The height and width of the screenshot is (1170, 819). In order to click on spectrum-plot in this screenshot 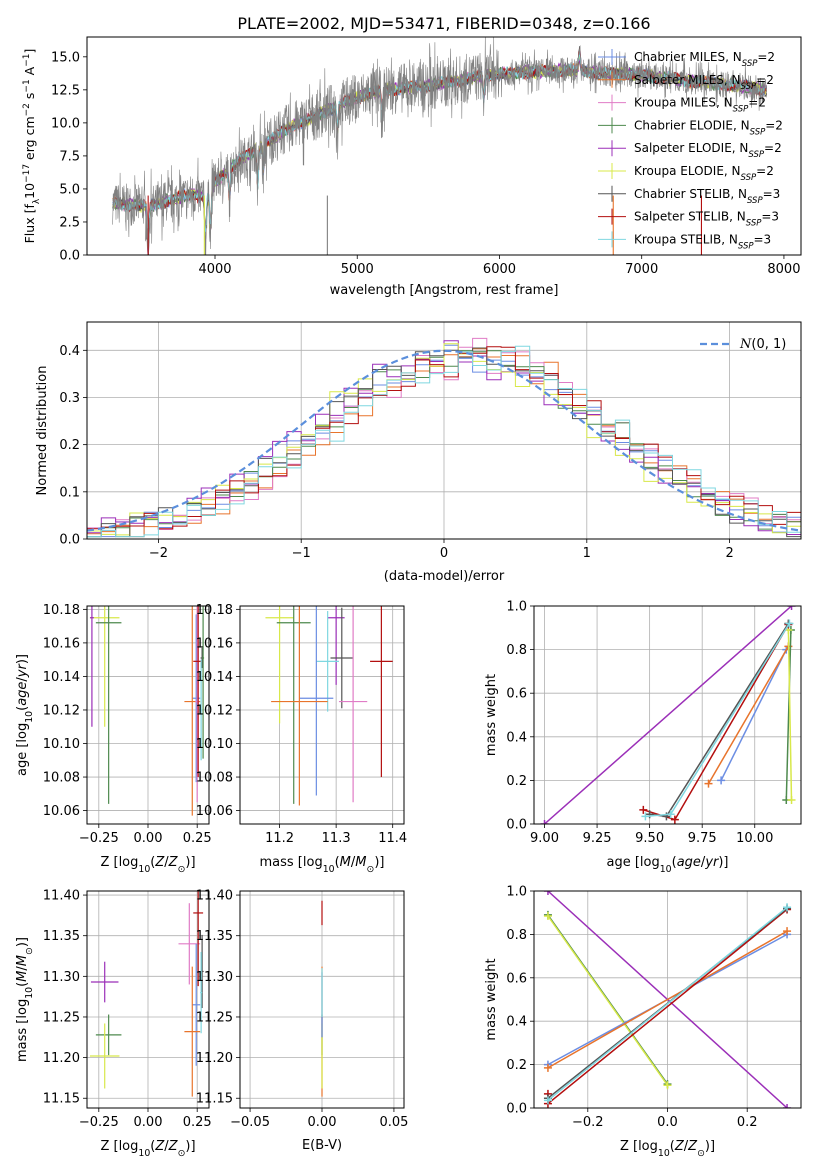, I will do `click(440, 146)`.